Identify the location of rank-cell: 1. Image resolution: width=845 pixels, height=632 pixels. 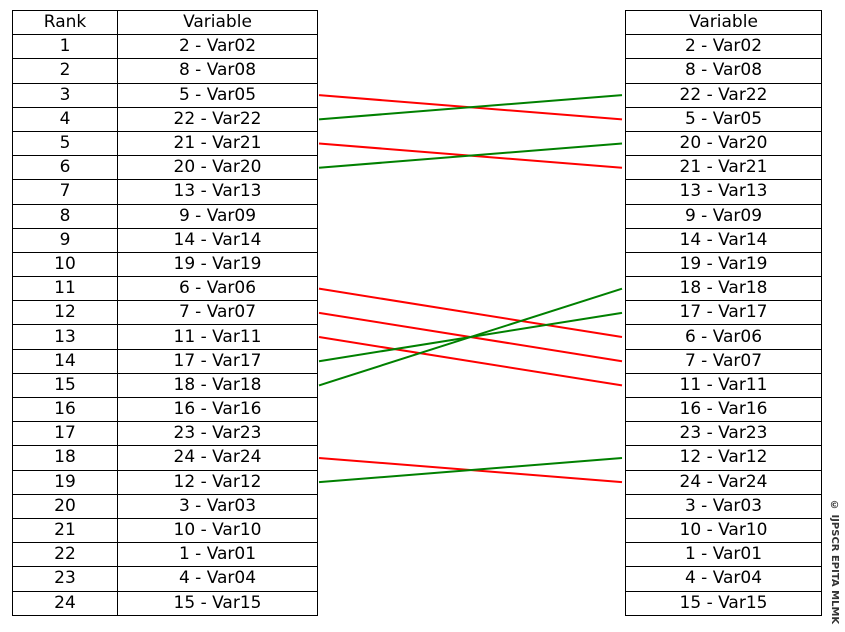
(65, 47).